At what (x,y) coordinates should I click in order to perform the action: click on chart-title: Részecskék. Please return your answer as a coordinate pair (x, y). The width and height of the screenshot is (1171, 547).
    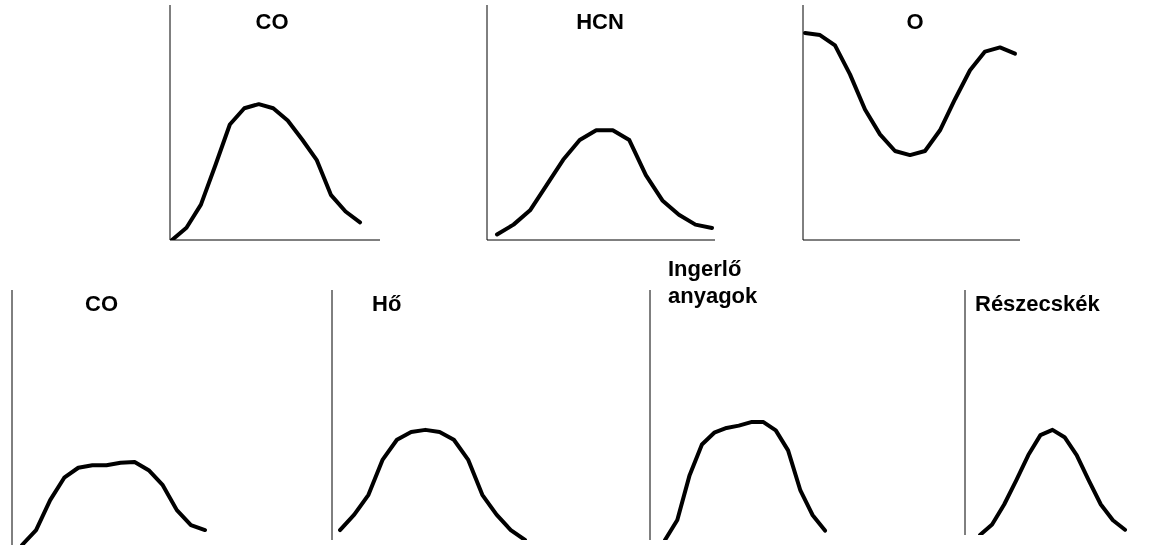
    Looking at the image, I should click on (1038, 303).